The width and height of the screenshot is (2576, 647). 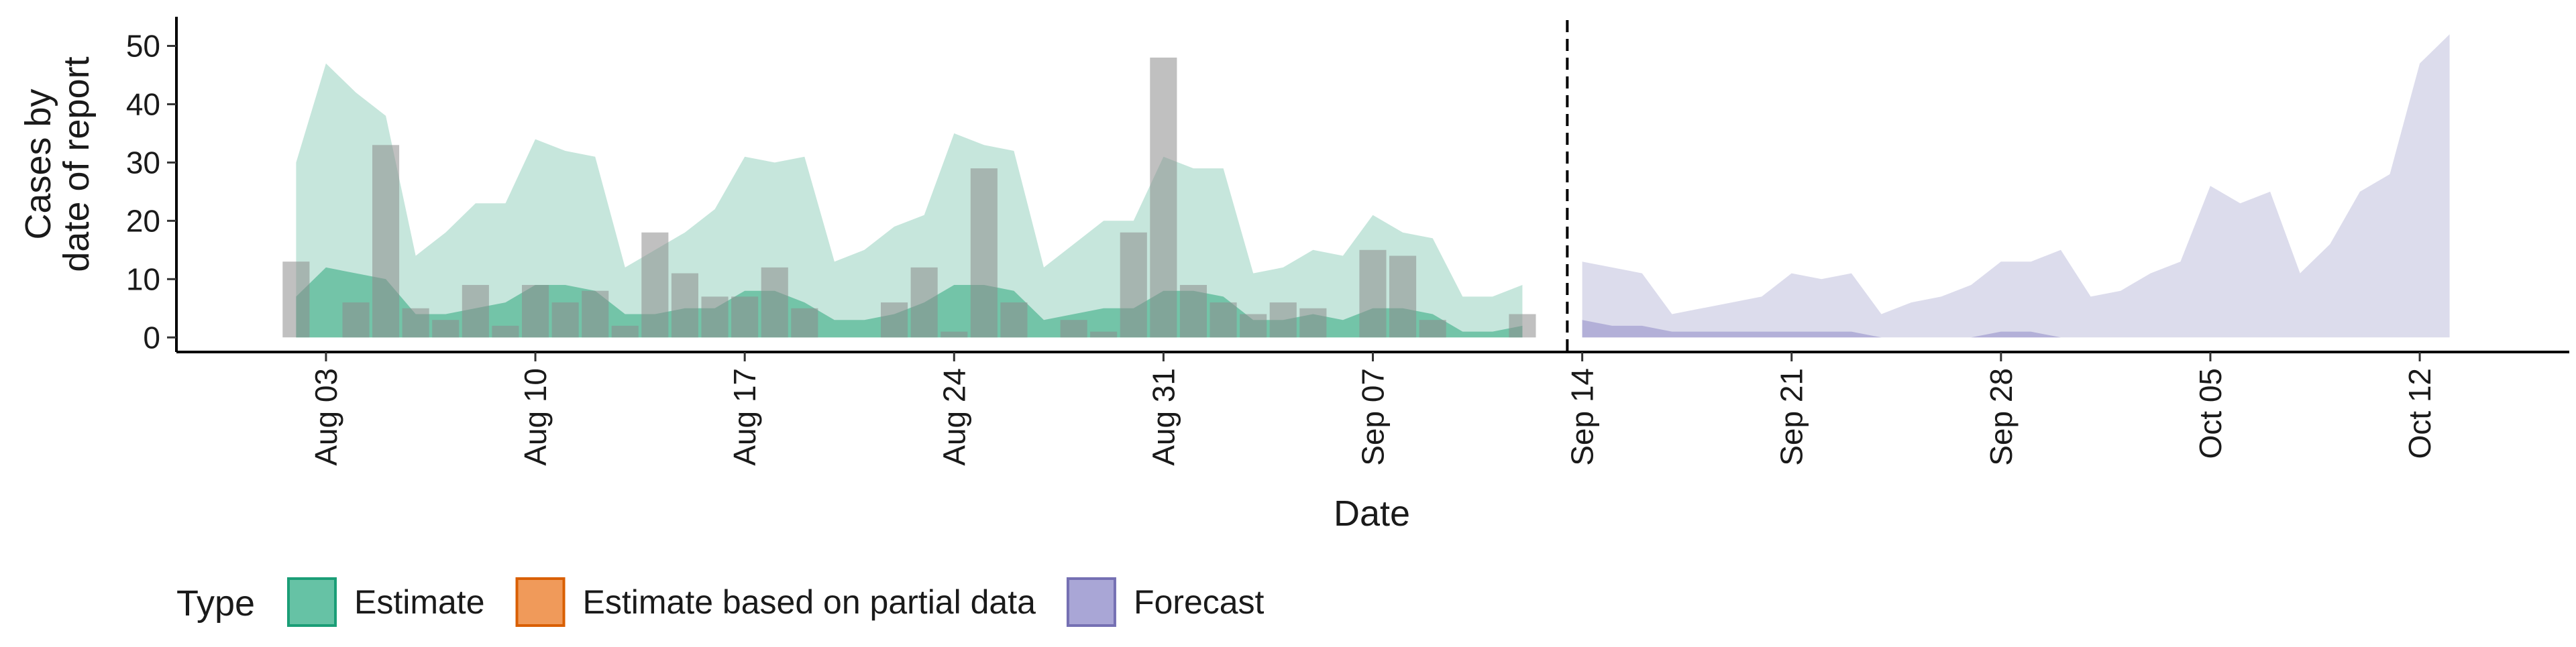 I want to click on x-tick-label: Aug 03, so click(x=326, y=417).